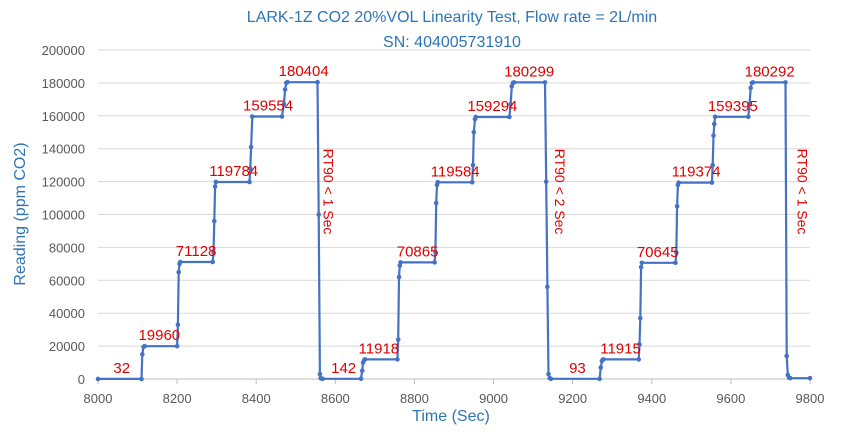 The height and width of the screenshot is (435, 841). What do you see at coordinates (196, 251) in the screenshot?
I see `data-label: 71128` at bounding box center [196, 251].